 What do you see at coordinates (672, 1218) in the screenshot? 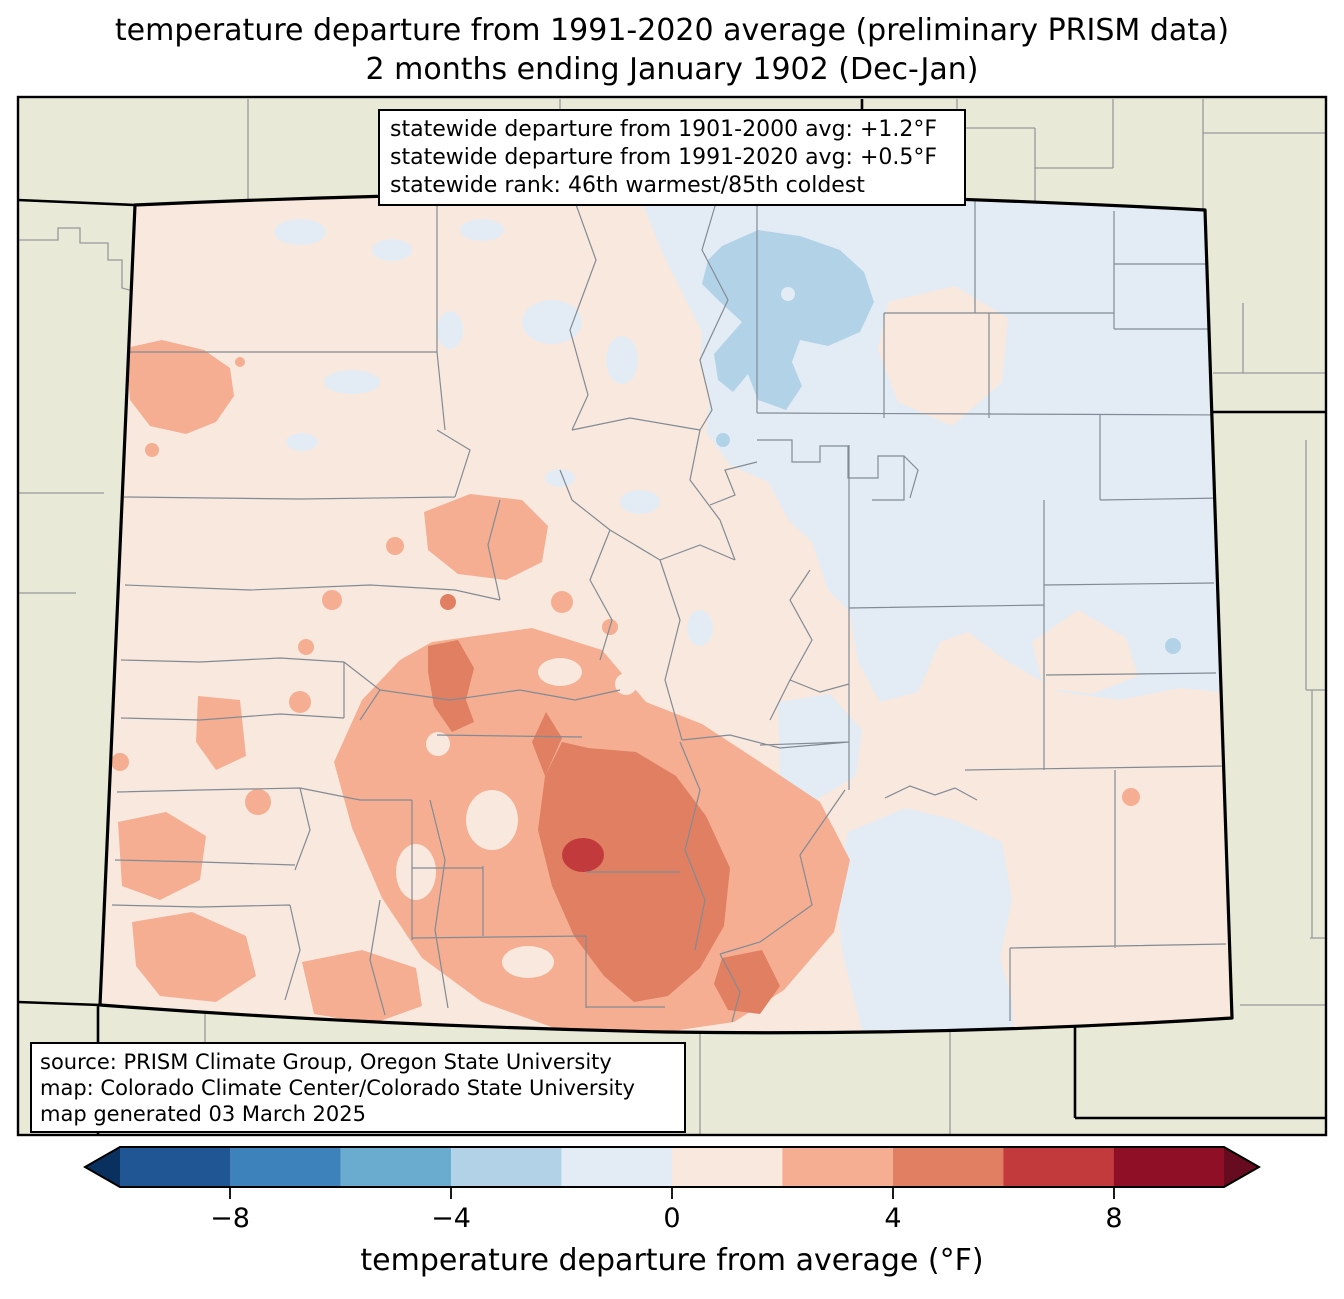
I see `colorbar-tick-label-0: 0` at bounding box center [672, 1218].